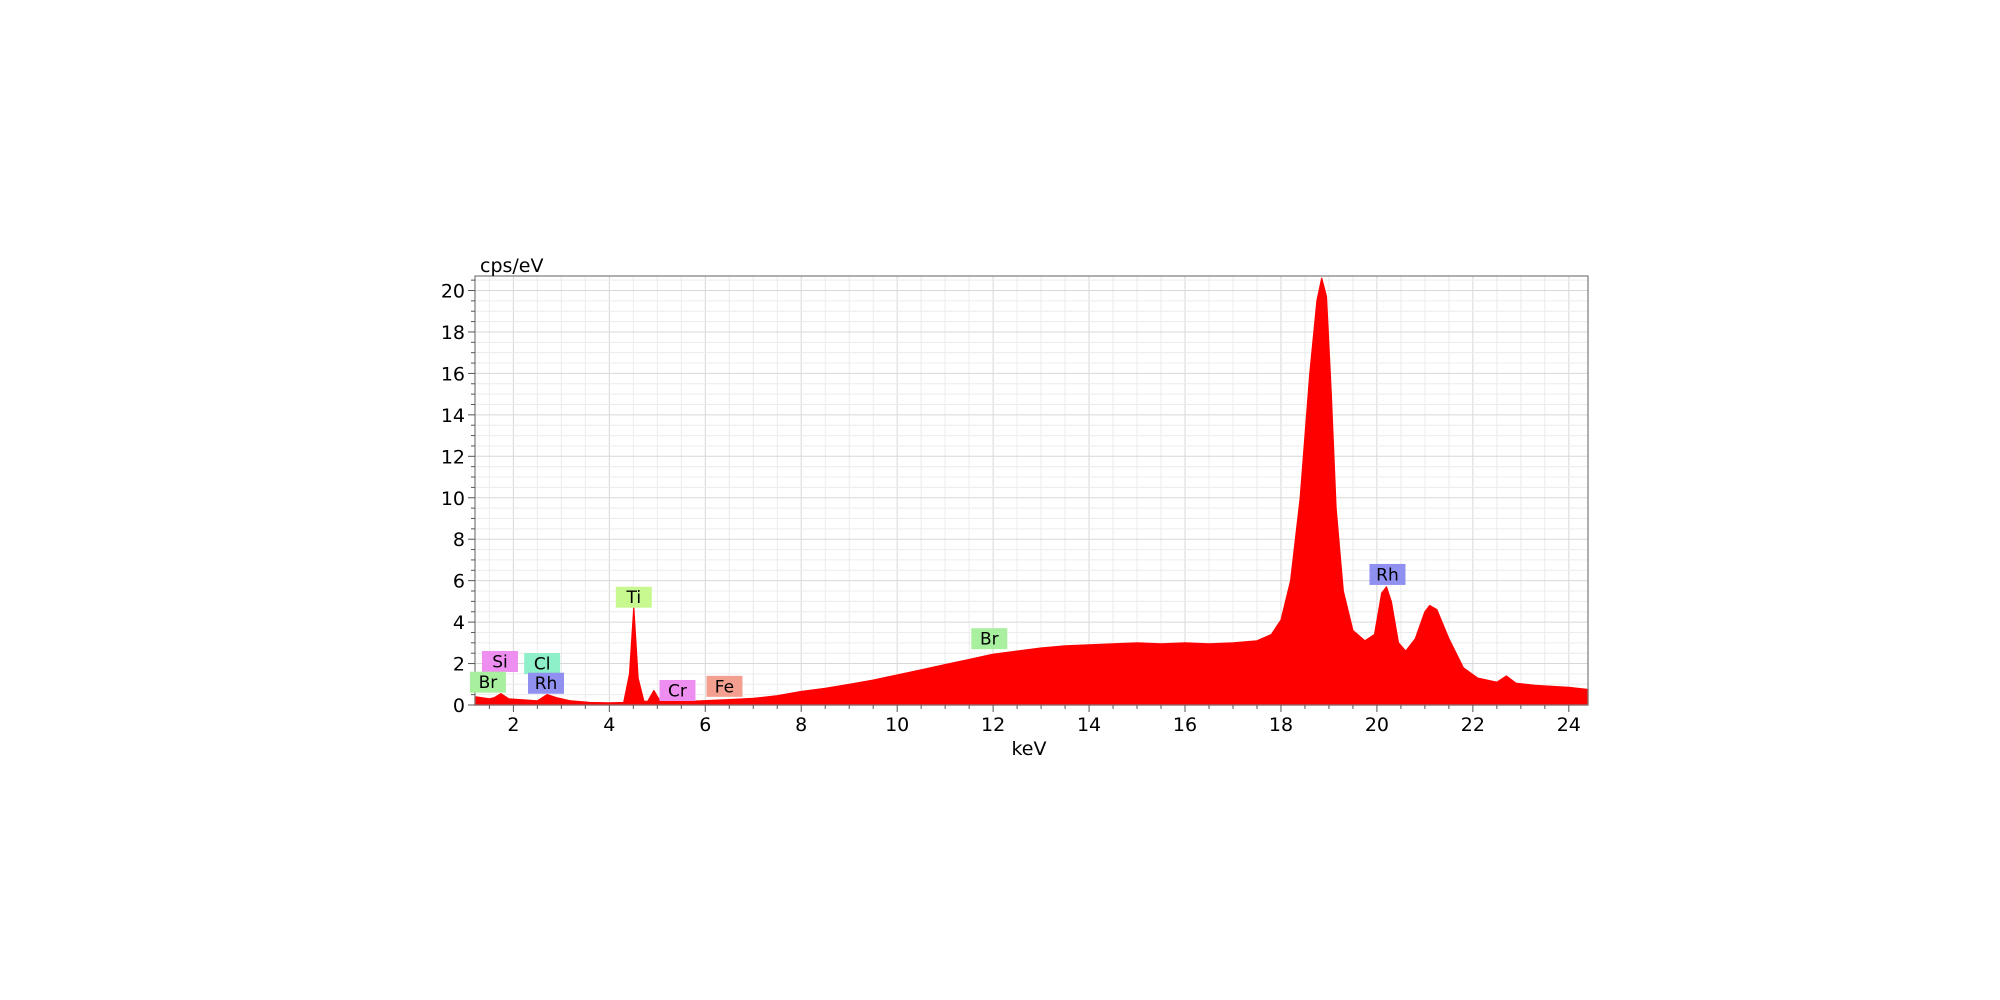 Image resolution: width=2000 pixels, height=1000 pixels. What do you see at coordinates (705, 725) in the screenshot?
I see `x-tick-label: 6` at bounding box center [705, 725].